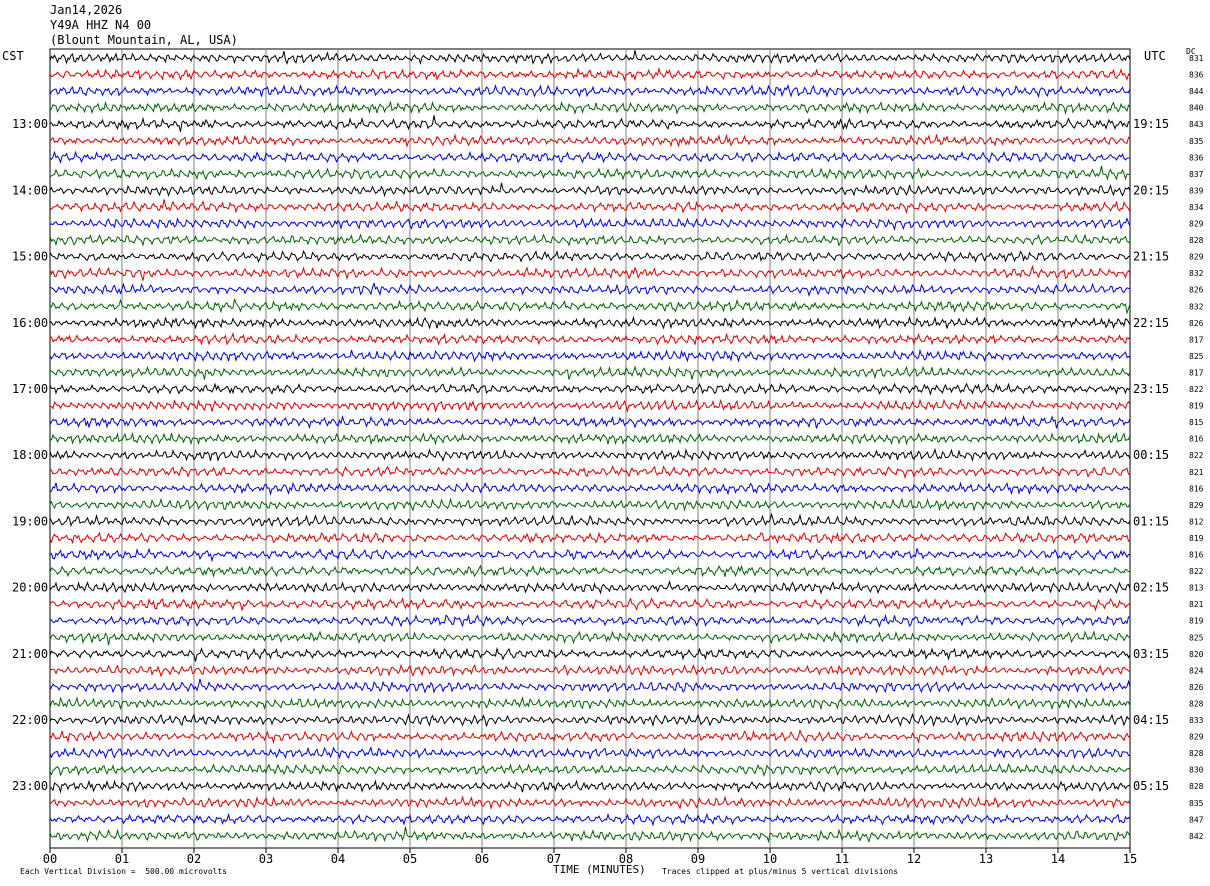 The width and height of the screenshot is (1210, 886). I want to click on dc-offset-label: 837, so click(1196, 174).